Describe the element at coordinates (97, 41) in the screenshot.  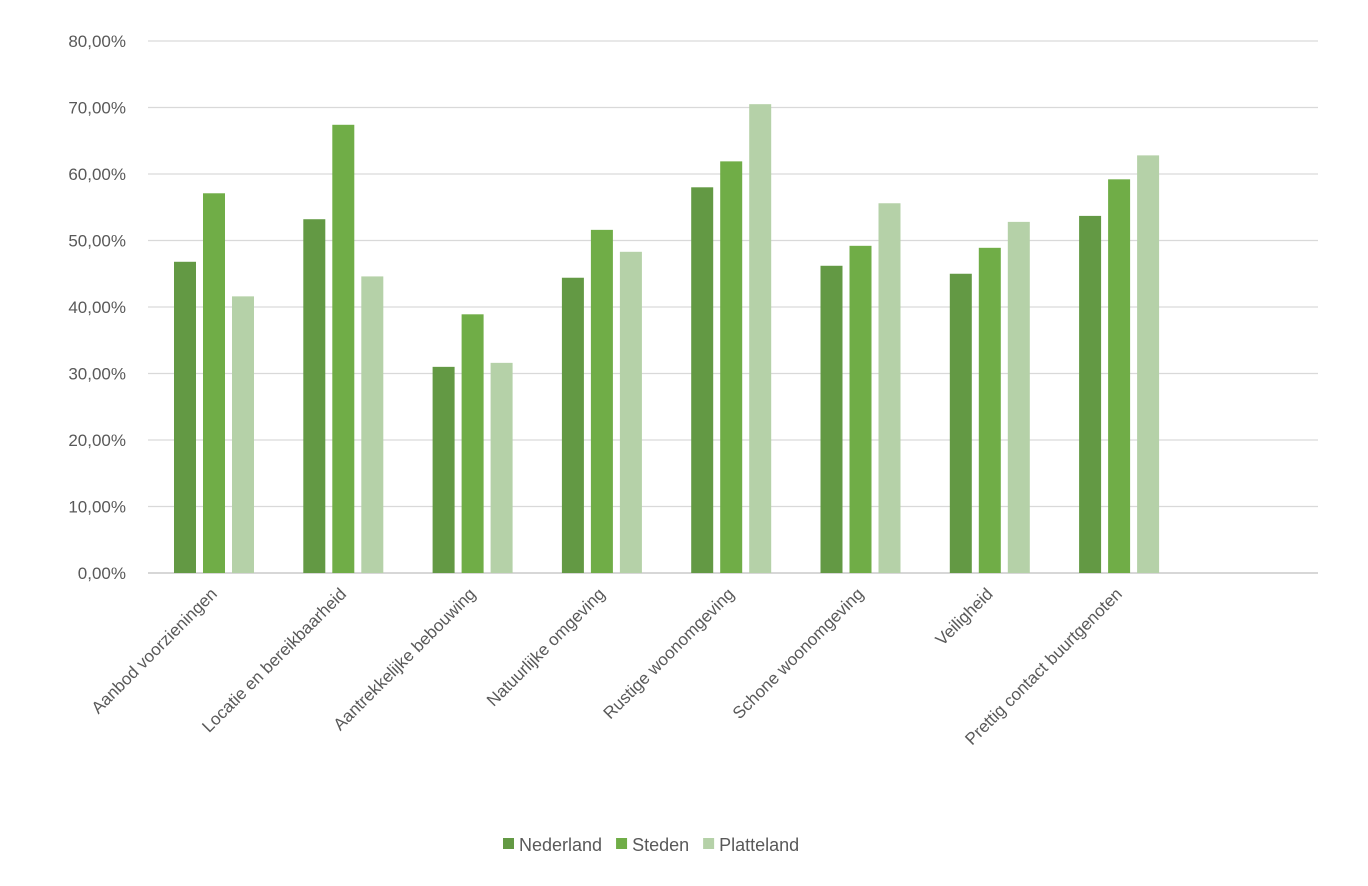
I see `y-tick-label: 80,00%` at that location.